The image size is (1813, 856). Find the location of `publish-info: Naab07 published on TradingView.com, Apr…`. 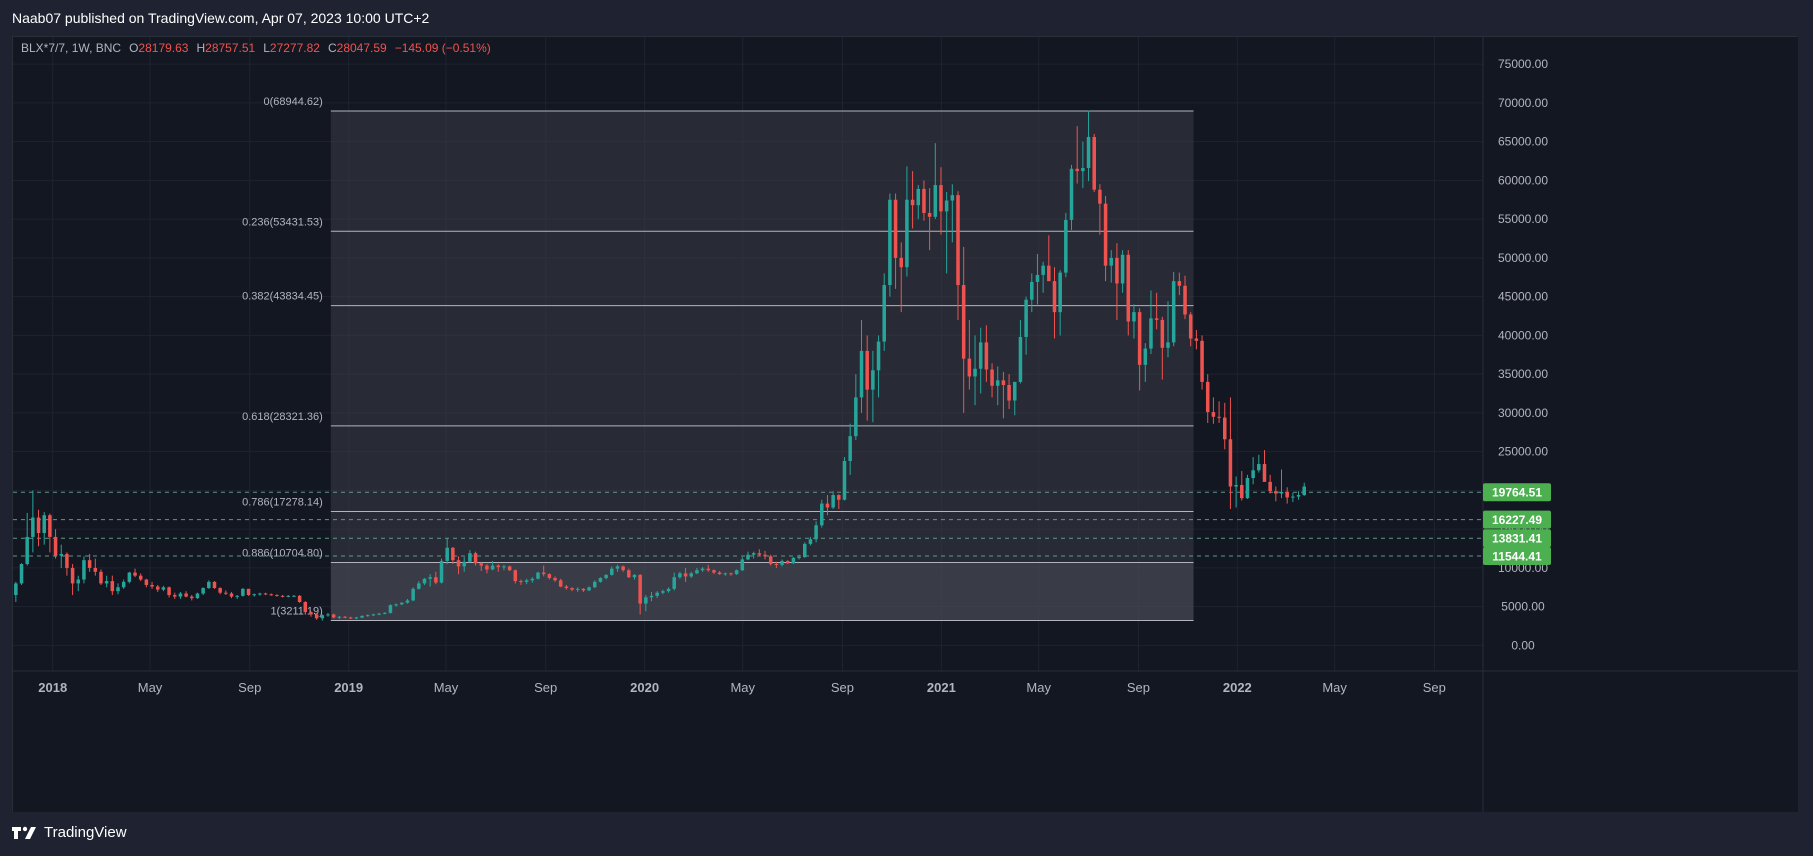

publish-info: Naab07 published on TradingView.com, Apr… is located at coordinates (221, 18).